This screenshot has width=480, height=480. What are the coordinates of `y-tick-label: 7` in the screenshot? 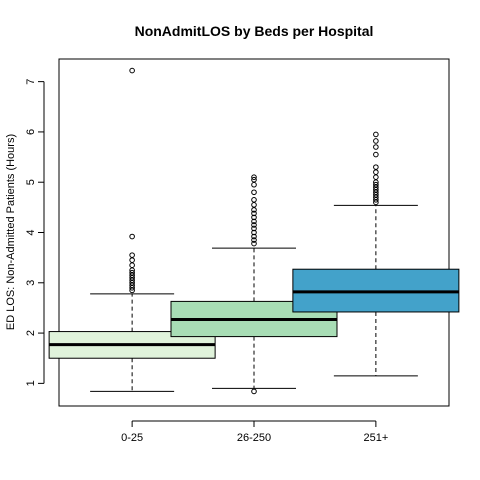 It's located at (31, 82).